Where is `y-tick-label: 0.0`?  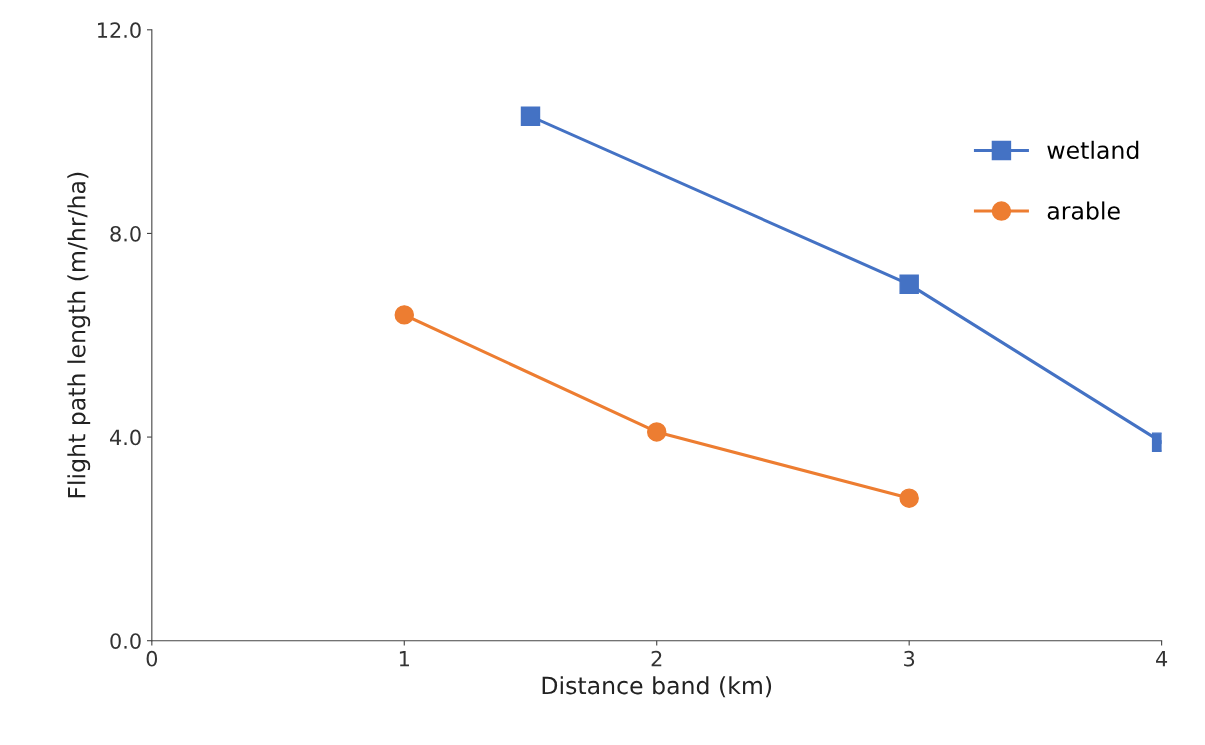 y-tick-label: 0.0 is located at coordinates (125, 641).